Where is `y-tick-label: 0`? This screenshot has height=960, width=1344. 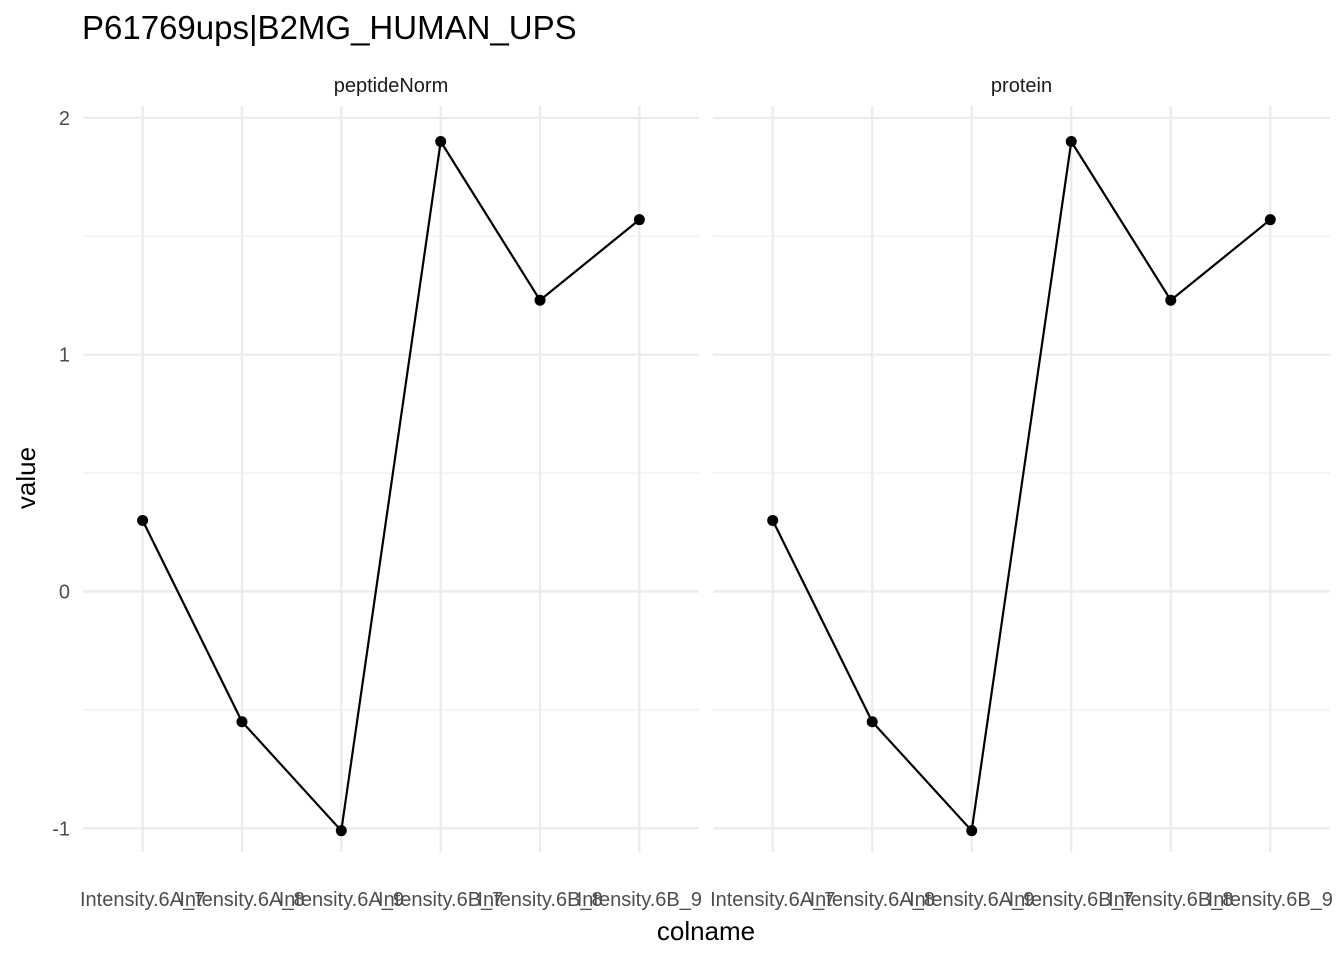 y-tick-label: 0 is located at coordinates (64, 592).